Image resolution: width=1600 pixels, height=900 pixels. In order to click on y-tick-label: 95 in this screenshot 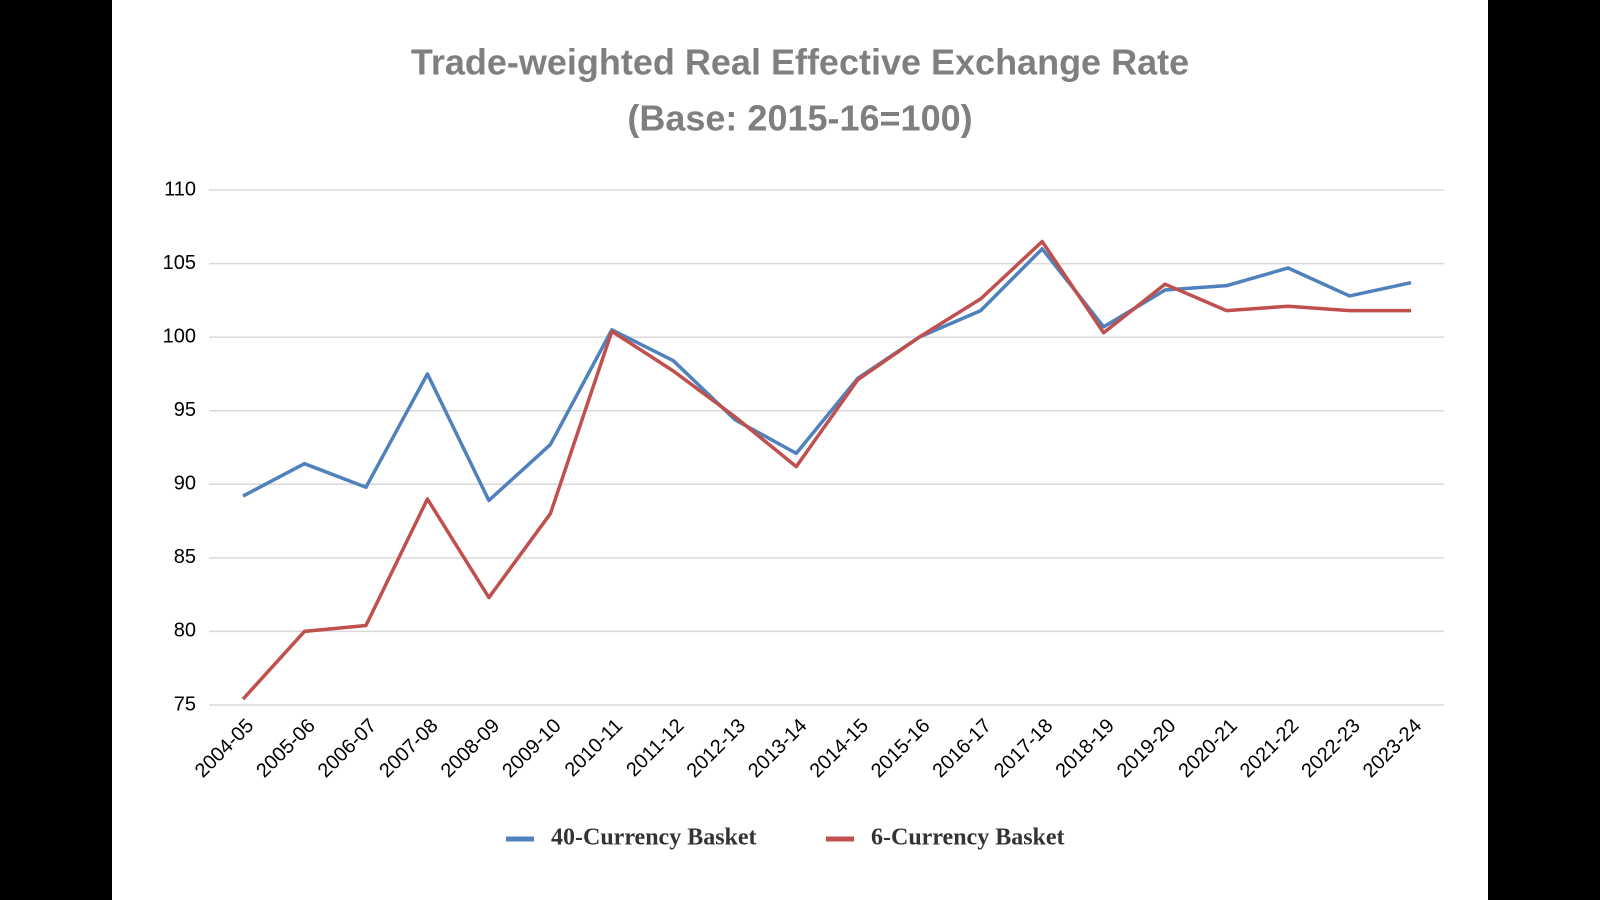, I will do `click(185, 410)`.